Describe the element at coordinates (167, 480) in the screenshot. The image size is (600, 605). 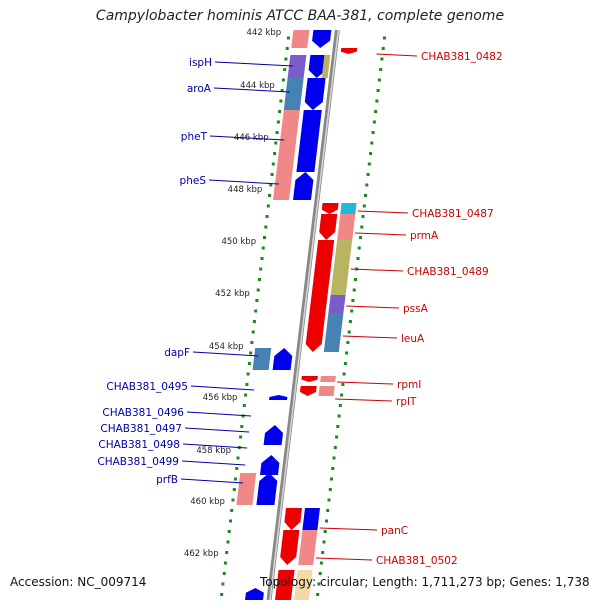
I see `left-gene-label: prfB` at that location.